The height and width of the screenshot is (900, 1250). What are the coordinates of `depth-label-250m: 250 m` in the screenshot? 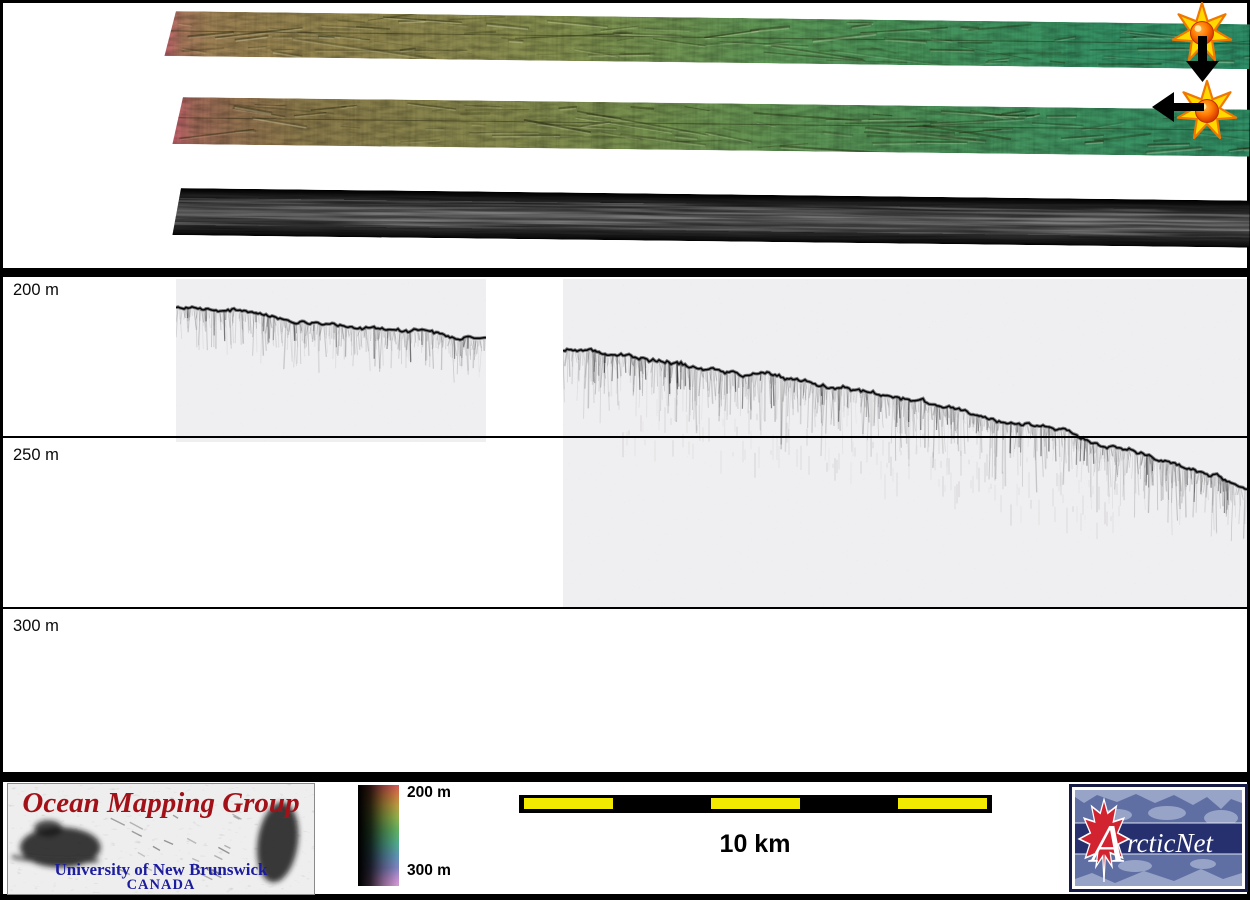 It's located at (36, 455).